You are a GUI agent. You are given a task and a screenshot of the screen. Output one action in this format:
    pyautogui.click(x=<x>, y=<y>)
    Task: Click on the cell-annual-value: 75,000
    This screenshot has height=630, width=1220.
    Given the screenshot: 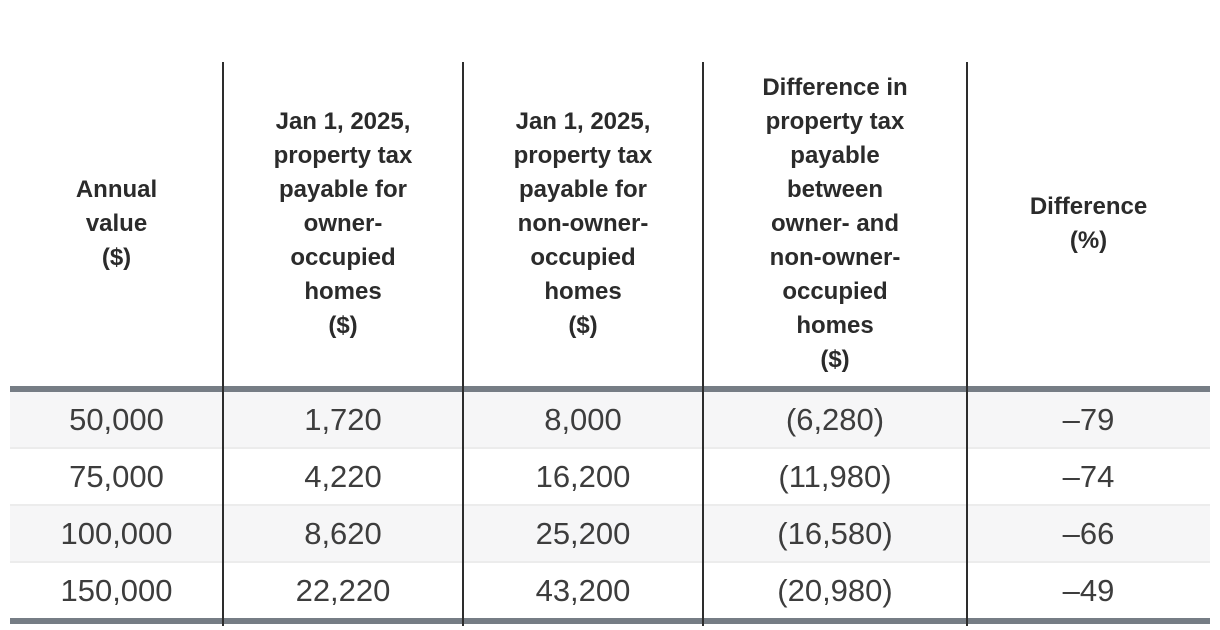 What is the action you would take?
    pyautogui.click(x=116, y=476)
    